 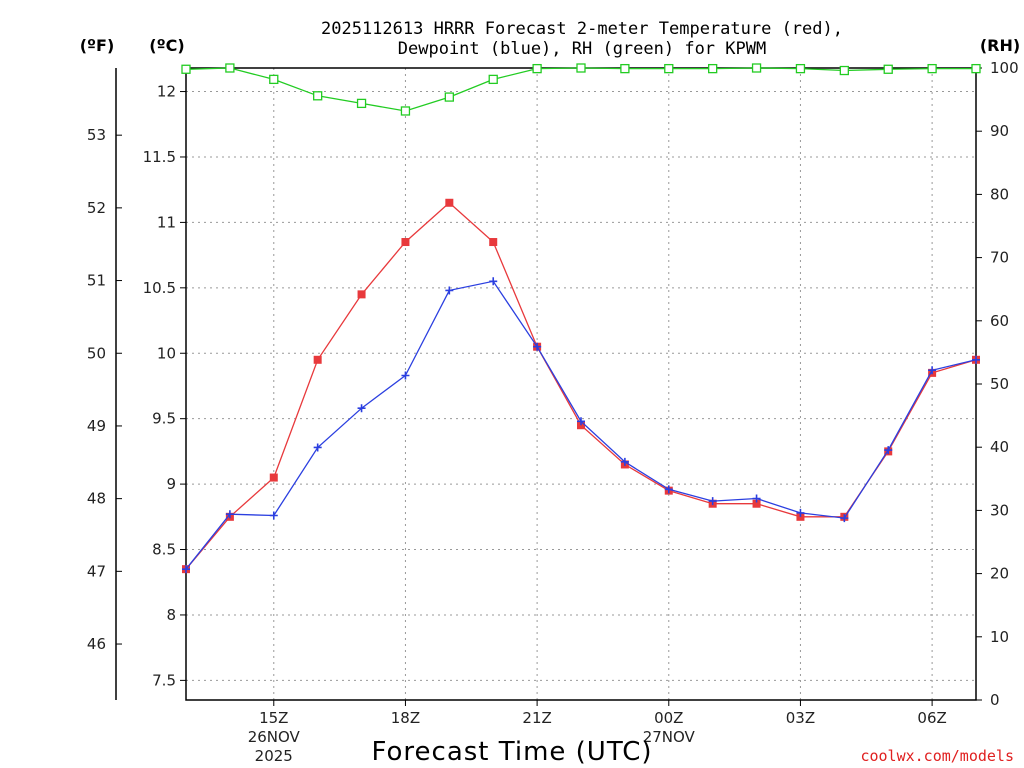 What do you see at coordinates (999, 384) in the screenshot?
I see `rh-tick-label: 50` at bounding box center [999, 384].